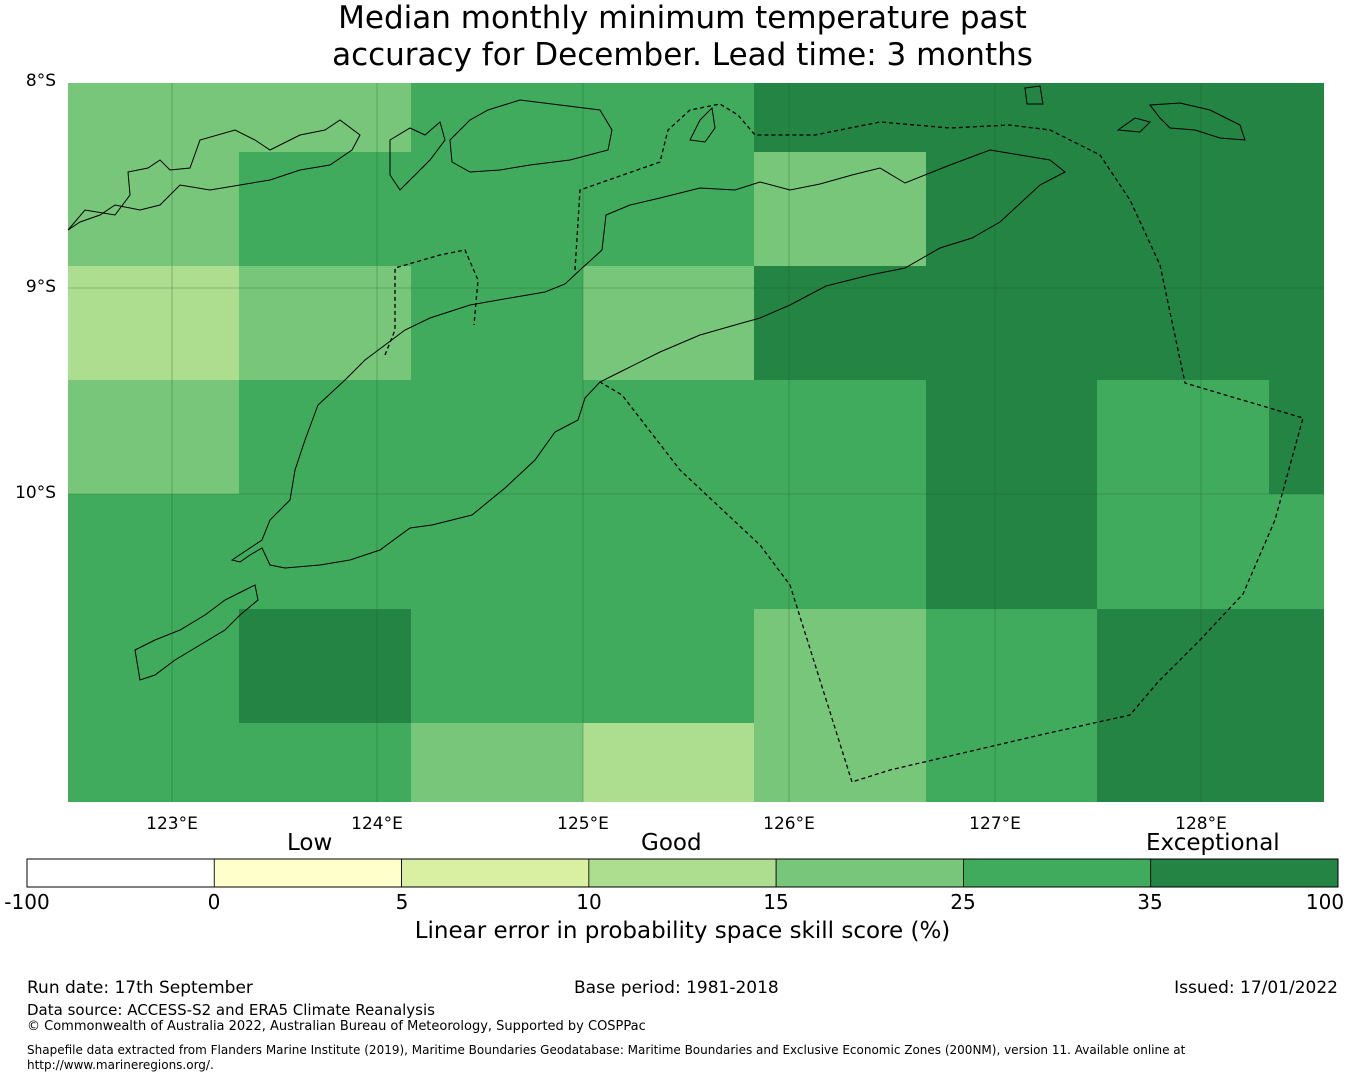 This screenshot has width=1365, height=1080. Describe the element at coordinates (172, 824) in the screenshot. I see `lon-label-123e: 123°E` at that location.